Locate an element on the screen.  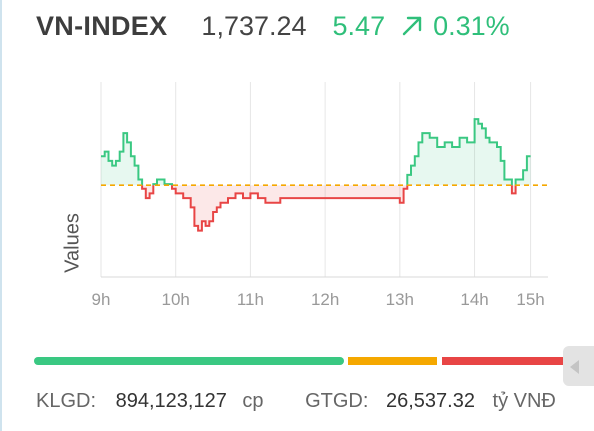
unchanged-bar is located at coordinates (392, 361).